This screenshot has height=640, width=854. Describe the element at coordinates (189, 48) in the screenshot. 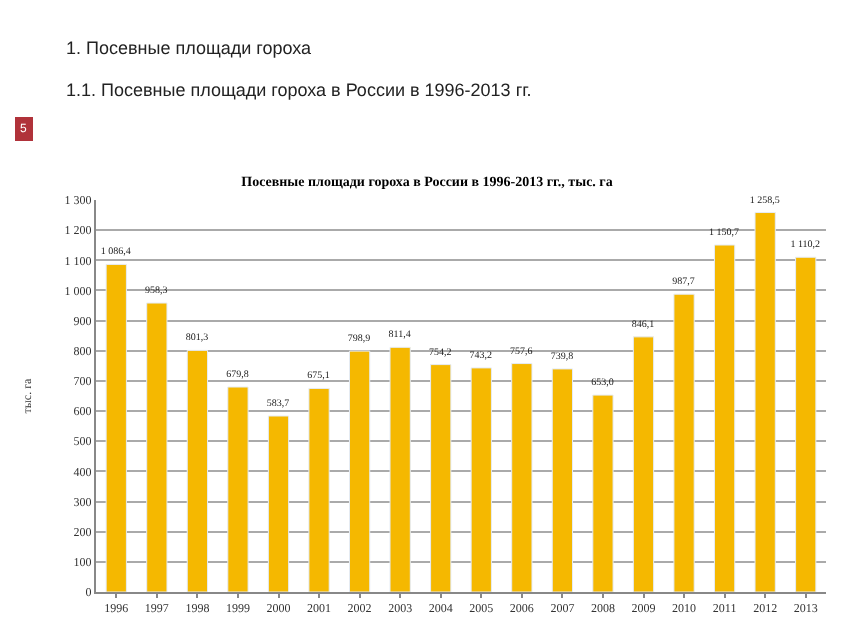

I see `text: 1. Посевные площади гороха` at that location.